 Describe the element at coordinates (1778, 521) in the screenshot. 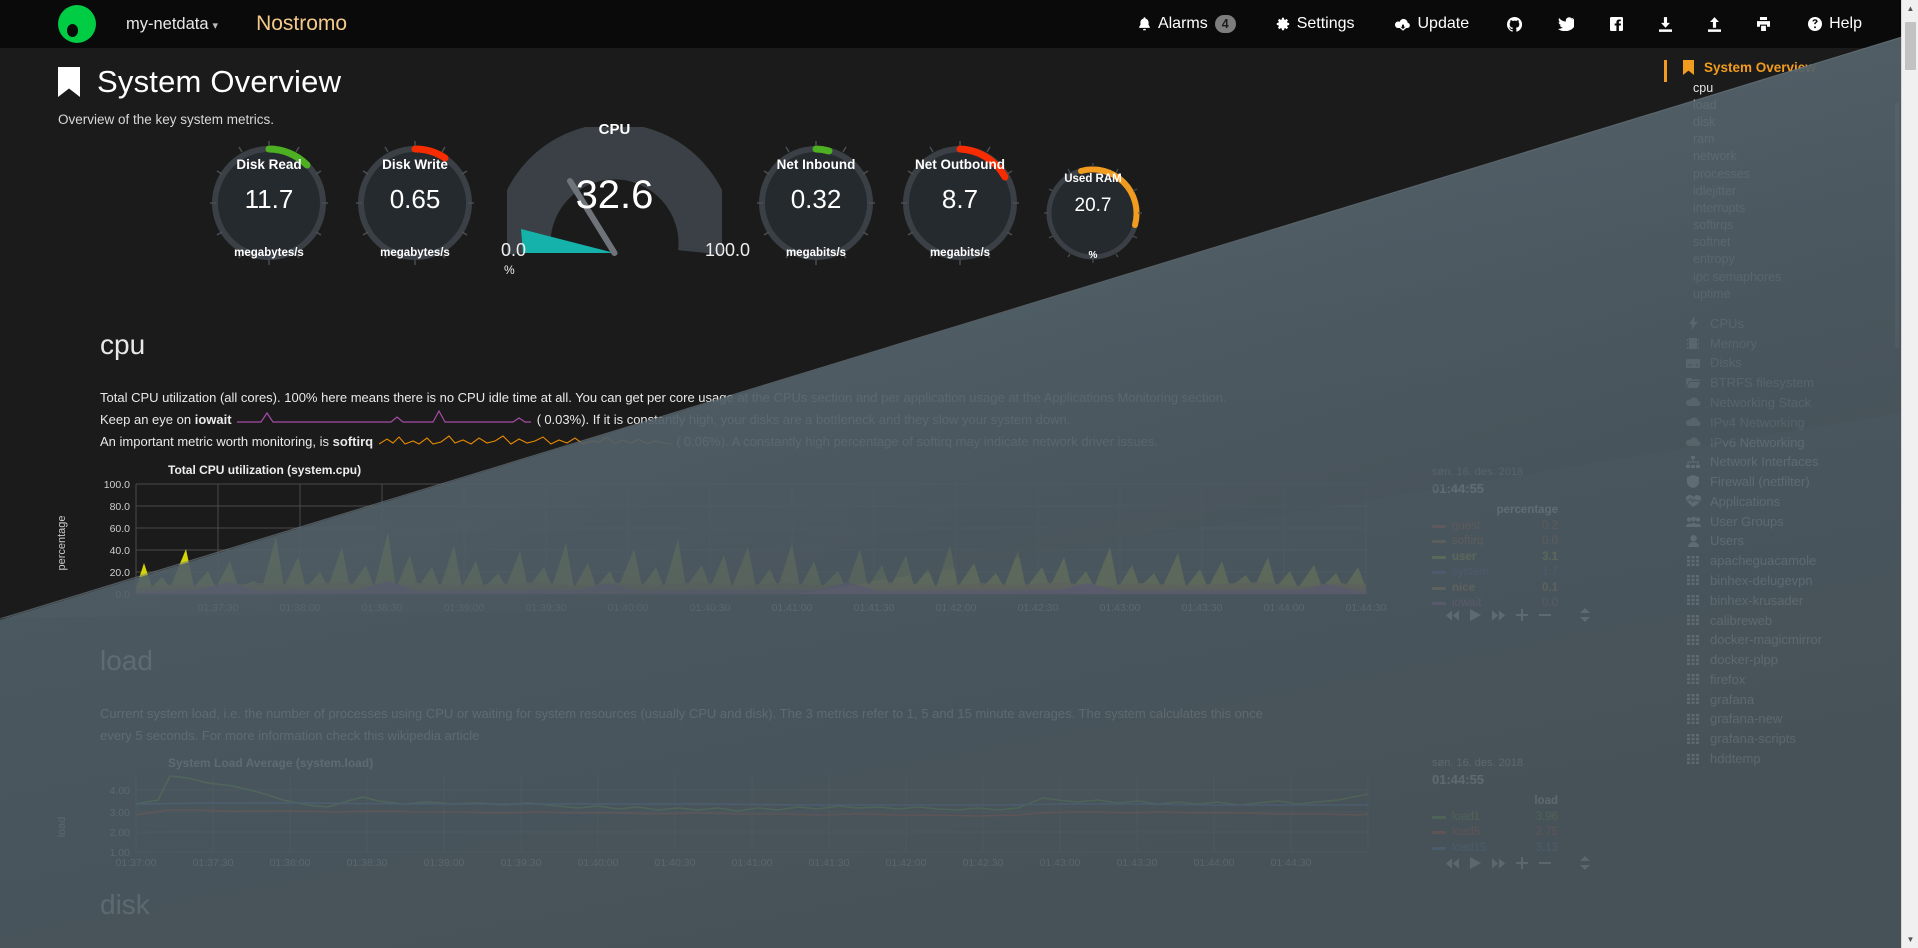

I see `sidebar-item-user-groups: User Groups` at that location.